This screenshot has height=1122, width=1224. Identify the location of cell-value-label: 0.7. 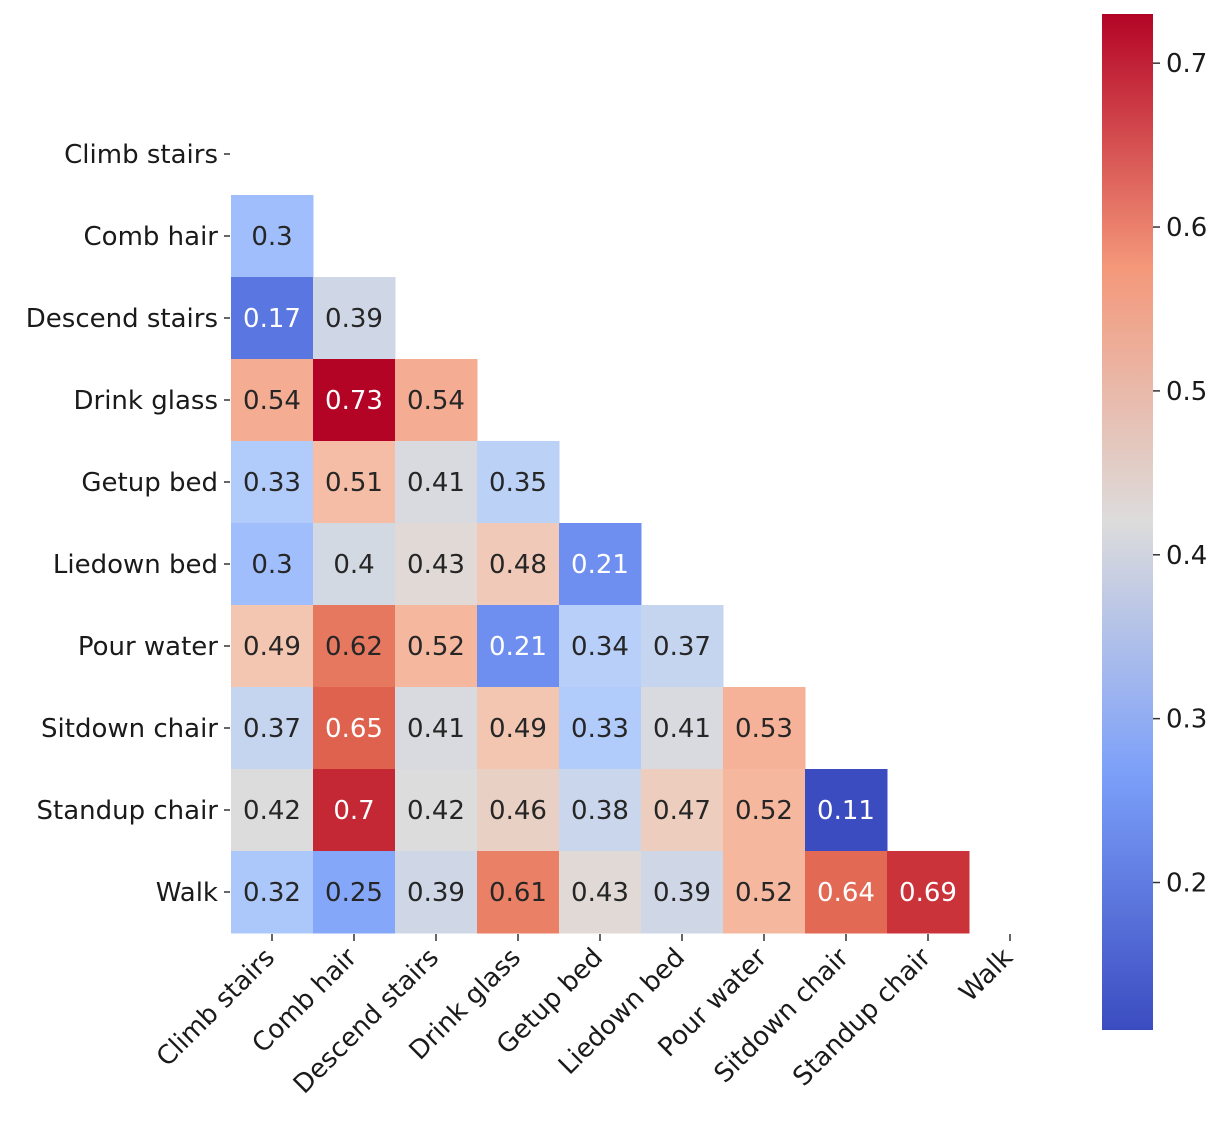
(353, 811).